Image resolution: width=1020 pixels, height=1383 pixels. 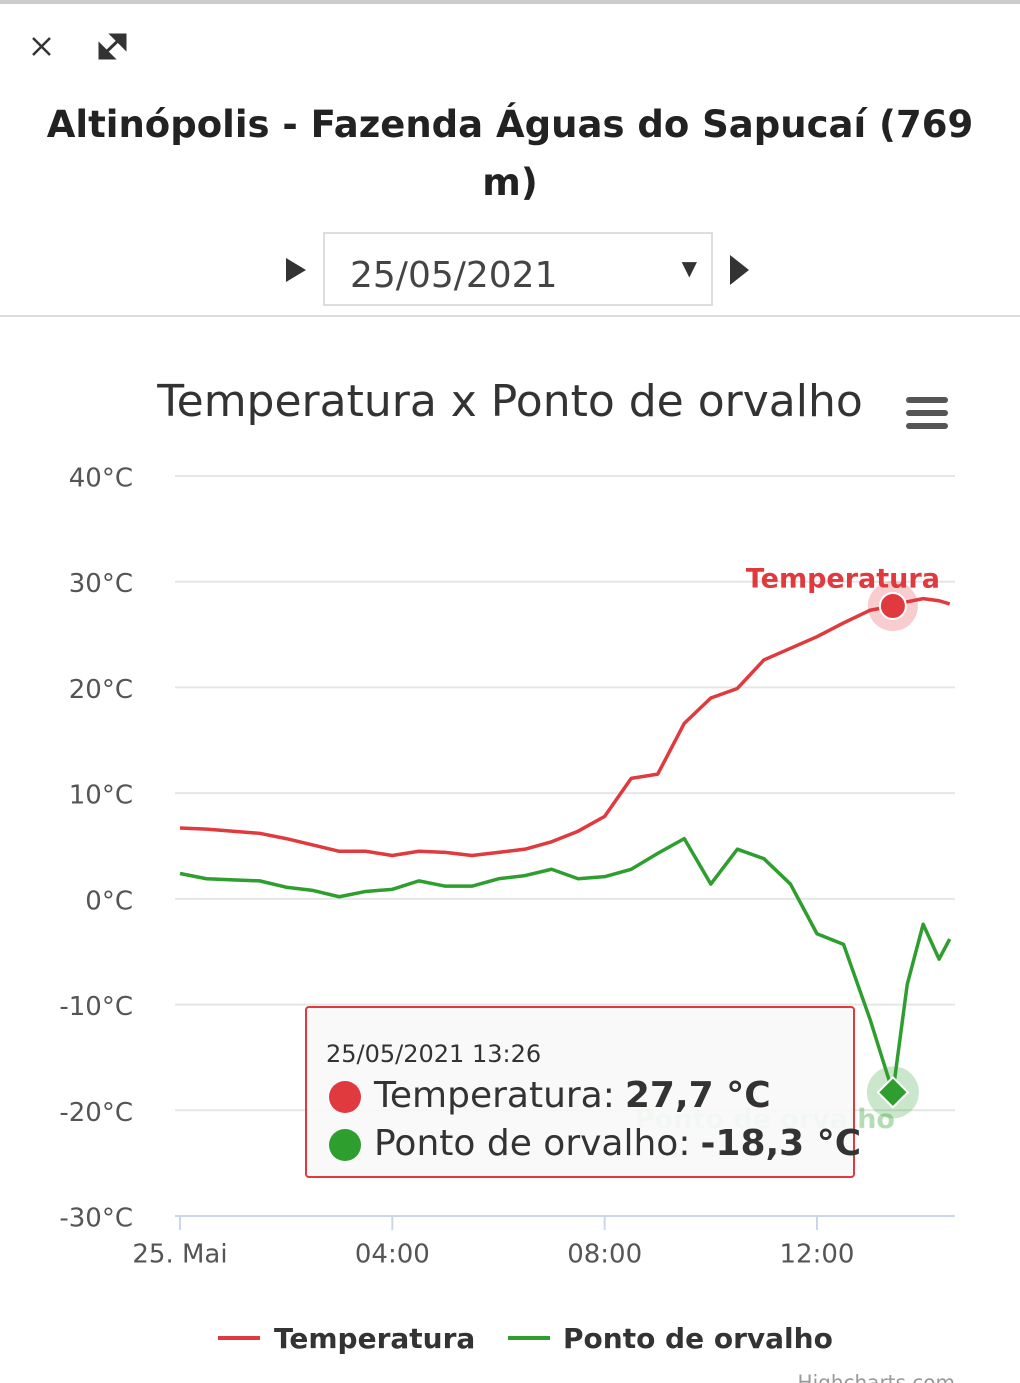 What do you see at coordinates (876, 1377) in the screenshot?
I see `credits: Highcharts.com` at bounding box center [876, 1377].